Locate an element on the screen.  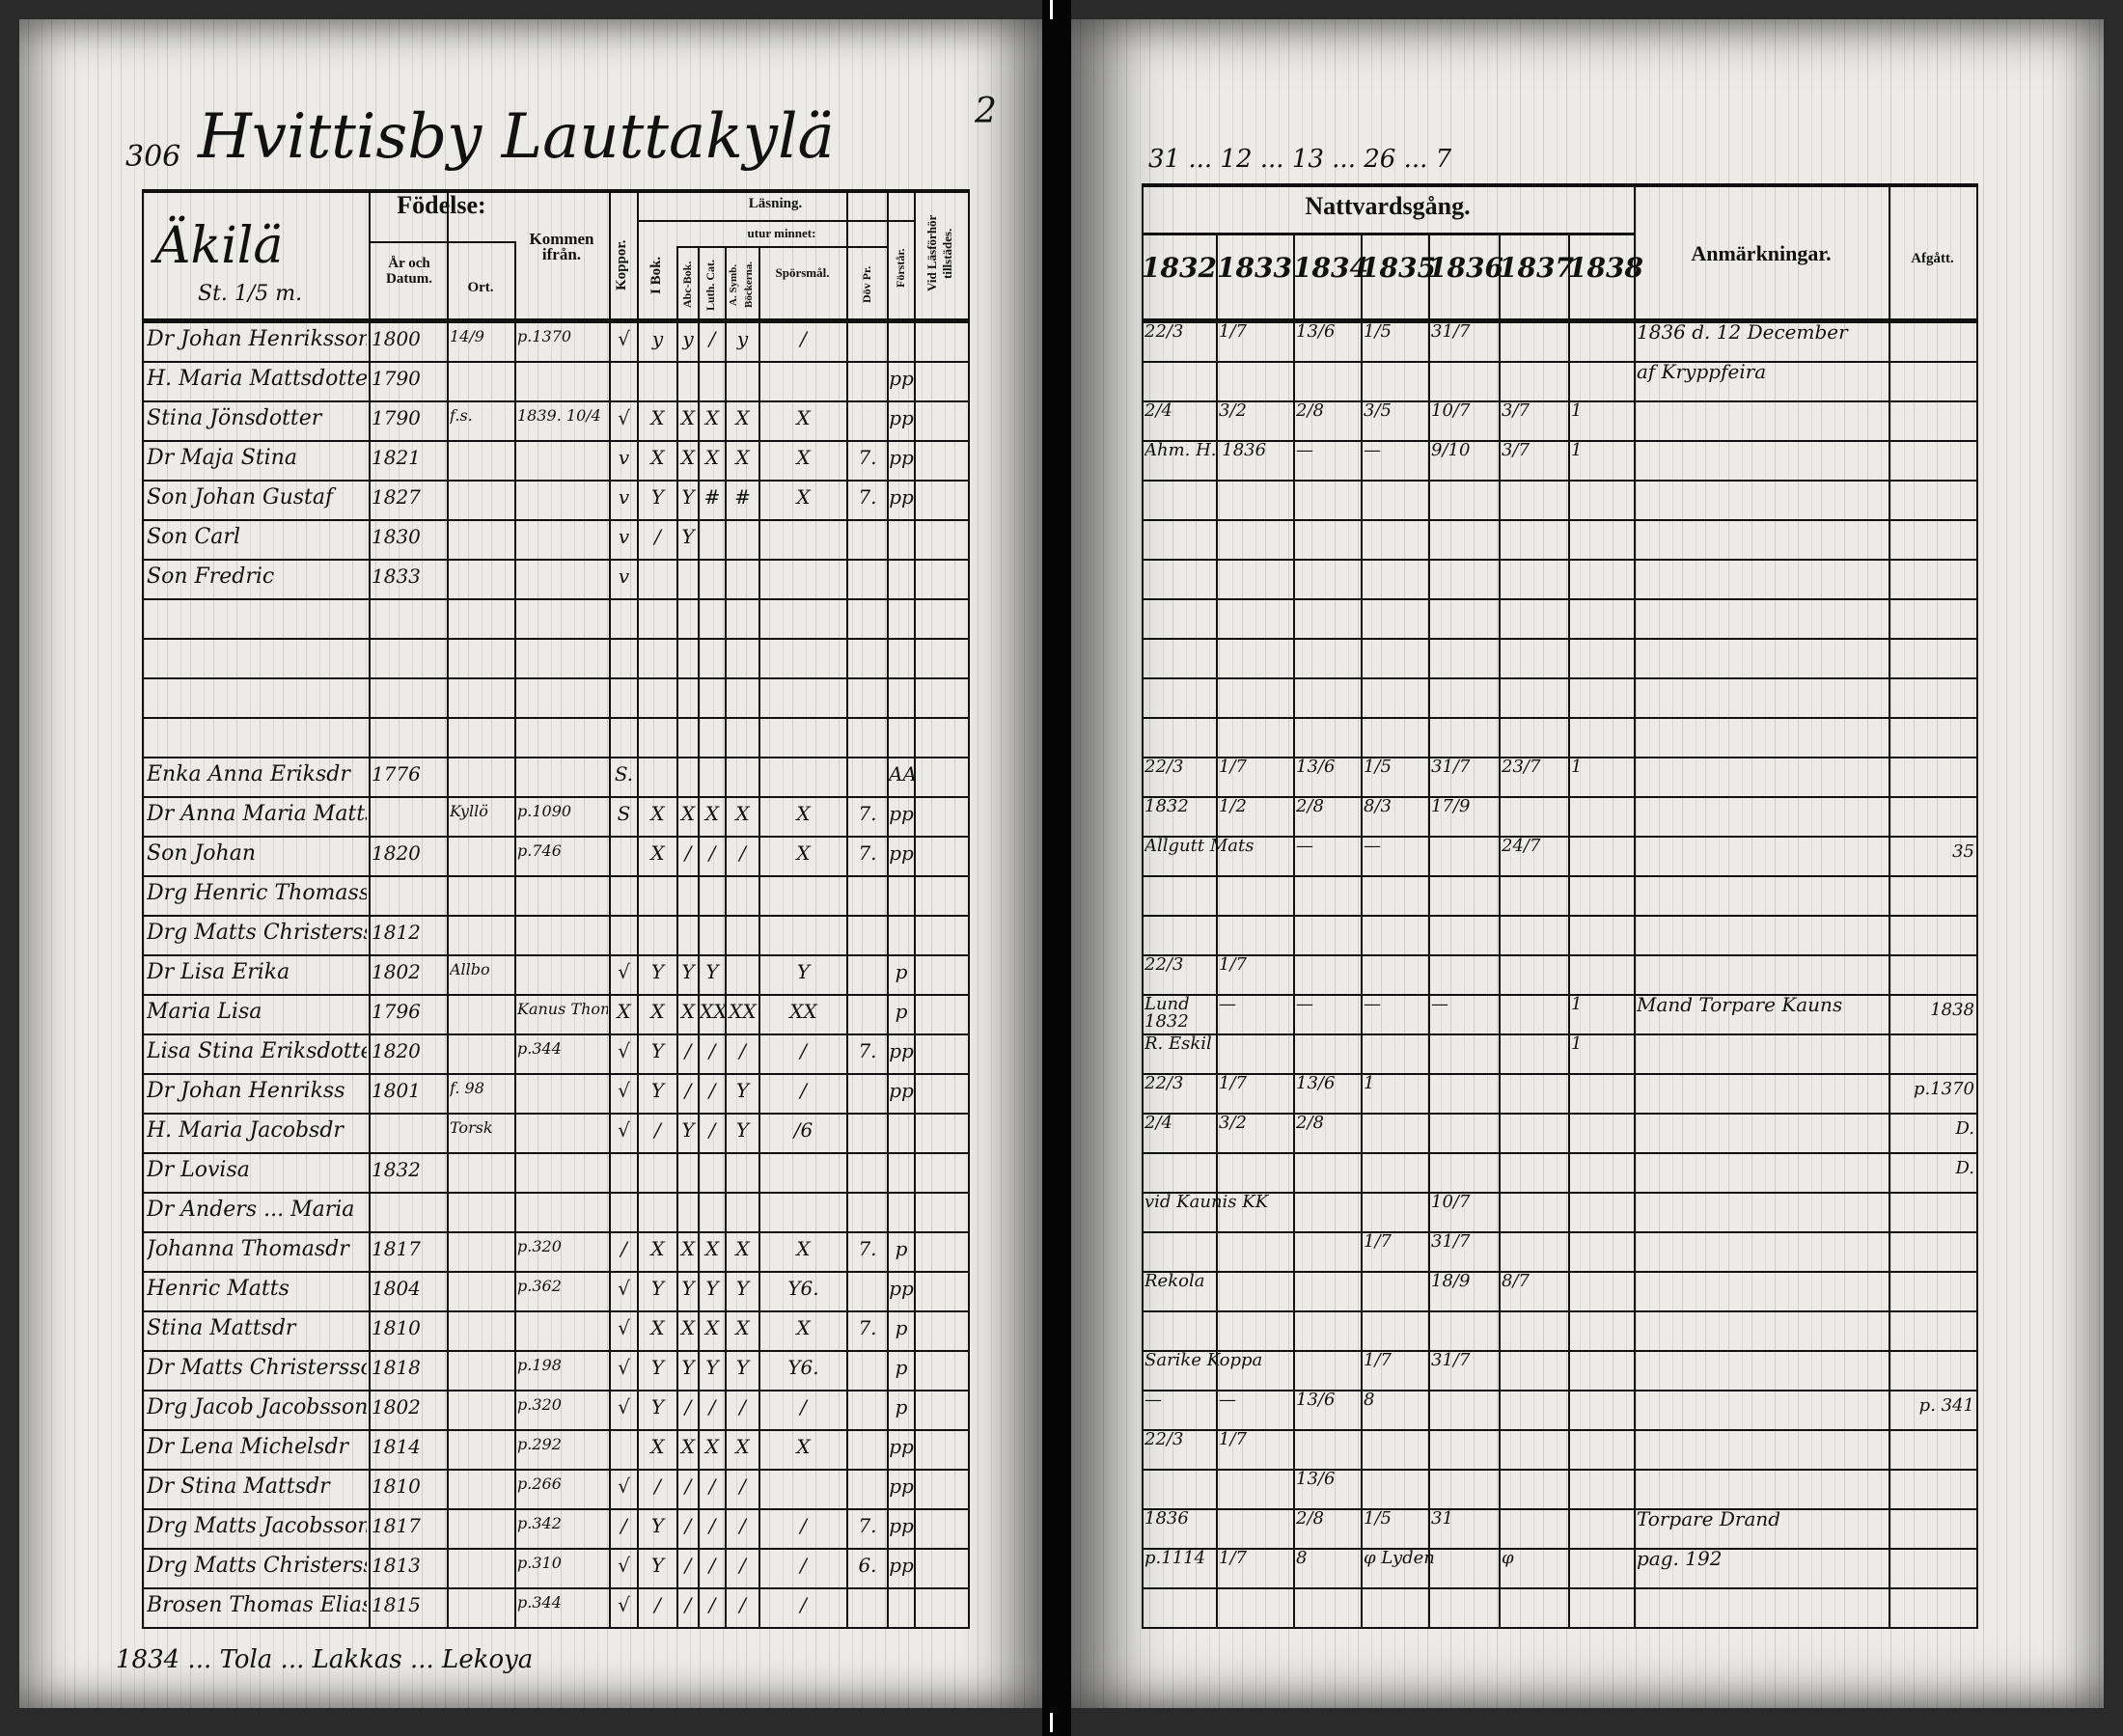
birth-year: 1790 is located at coordinates (396, 418).